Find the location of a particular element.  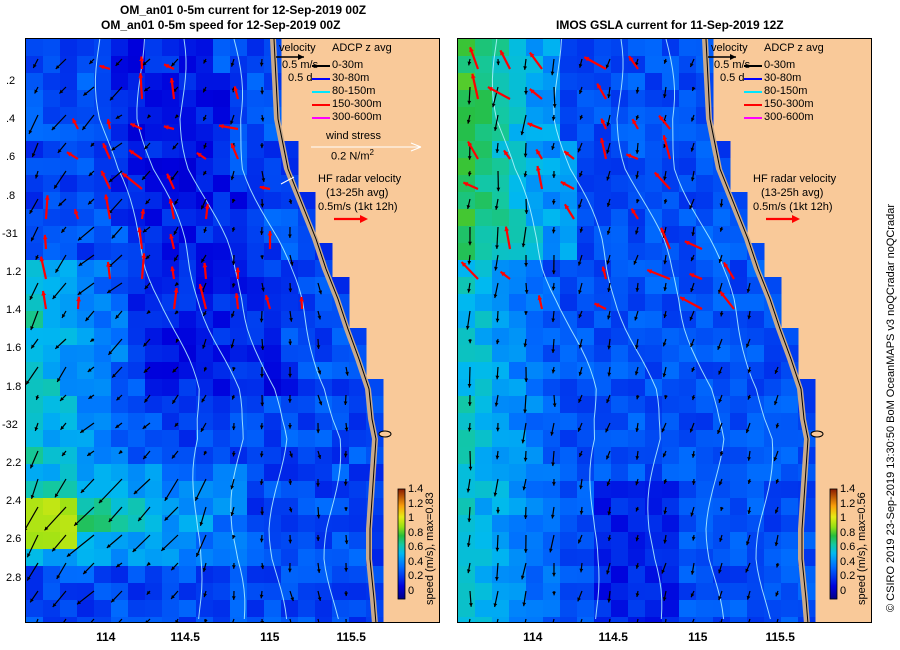

y-axis-tick-label: -31 is located at coordinates (10, 233).